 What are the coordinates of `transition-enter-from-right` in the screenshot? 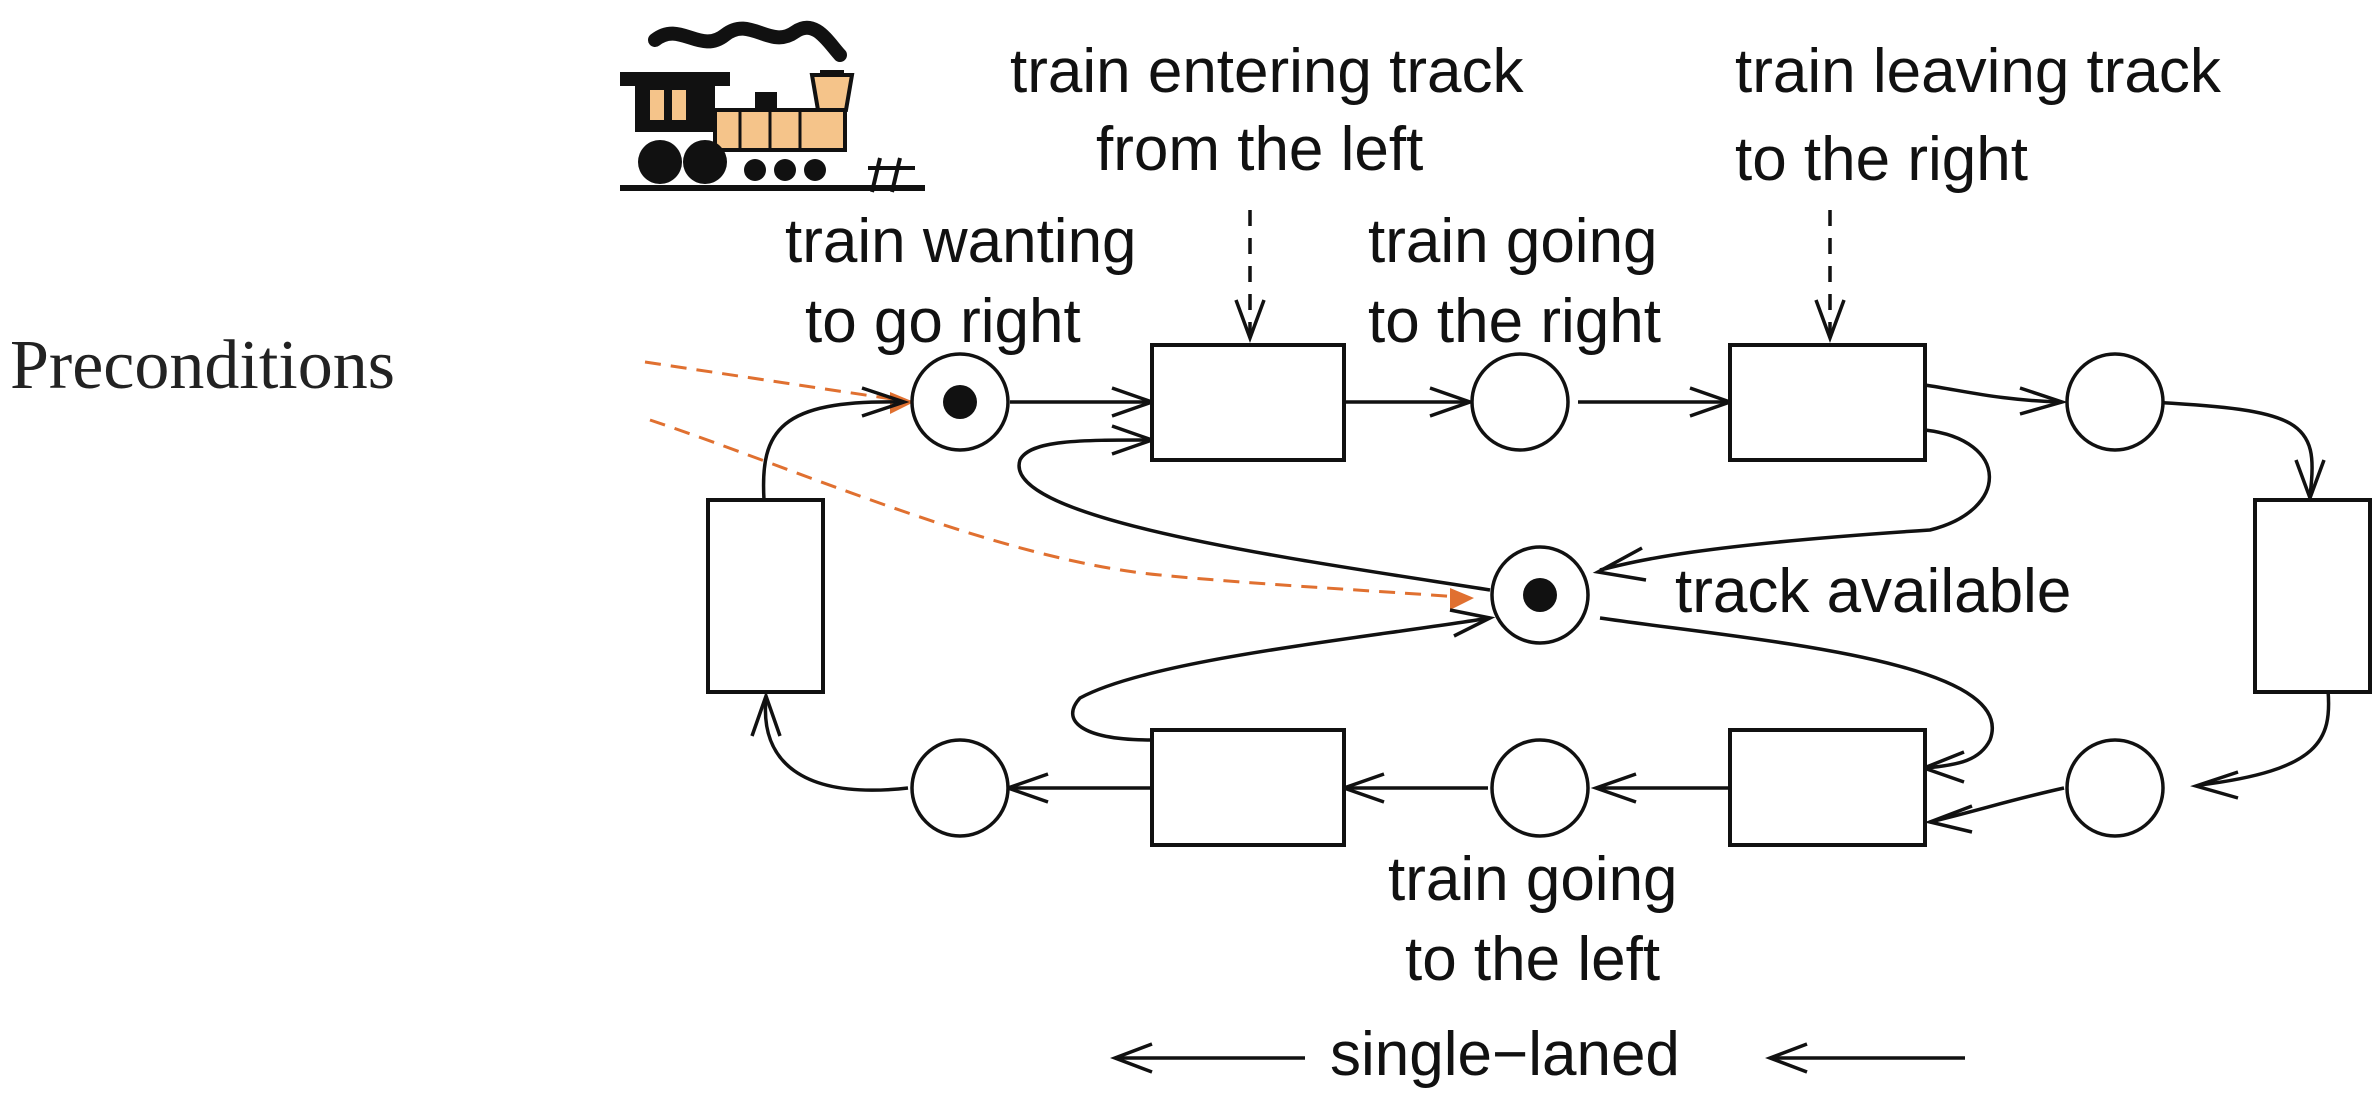 It's located at (1827, 787).